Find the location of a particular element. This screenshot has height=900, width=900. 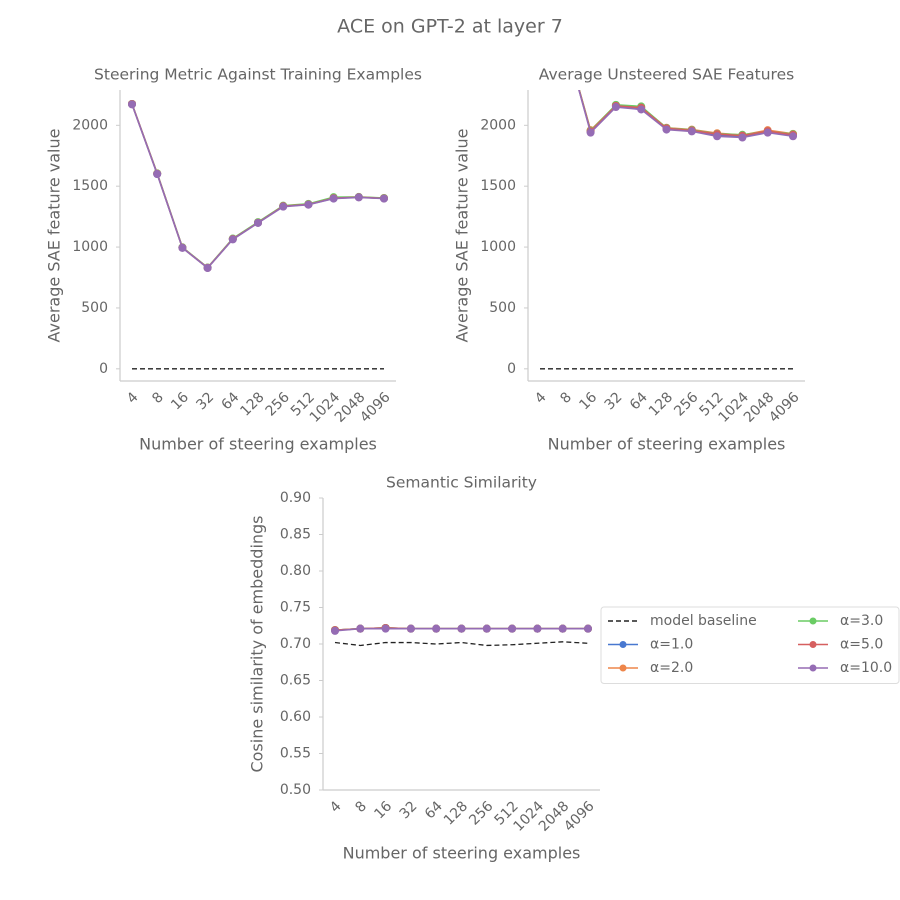

baseline-line is located at coordinates (461, 644).